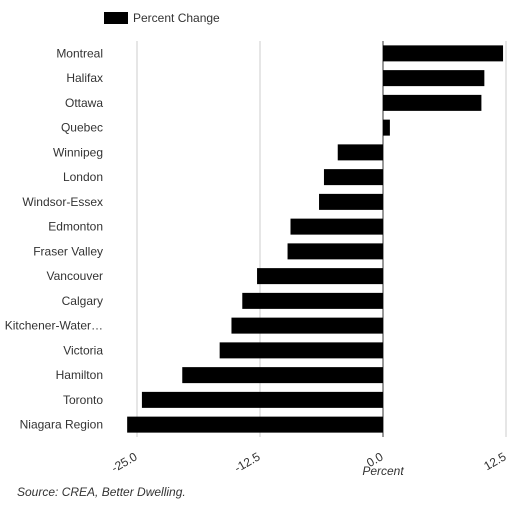 The height and width of the screenshot is (513, 510). I want to click on category-label: London, so click(83, 177).